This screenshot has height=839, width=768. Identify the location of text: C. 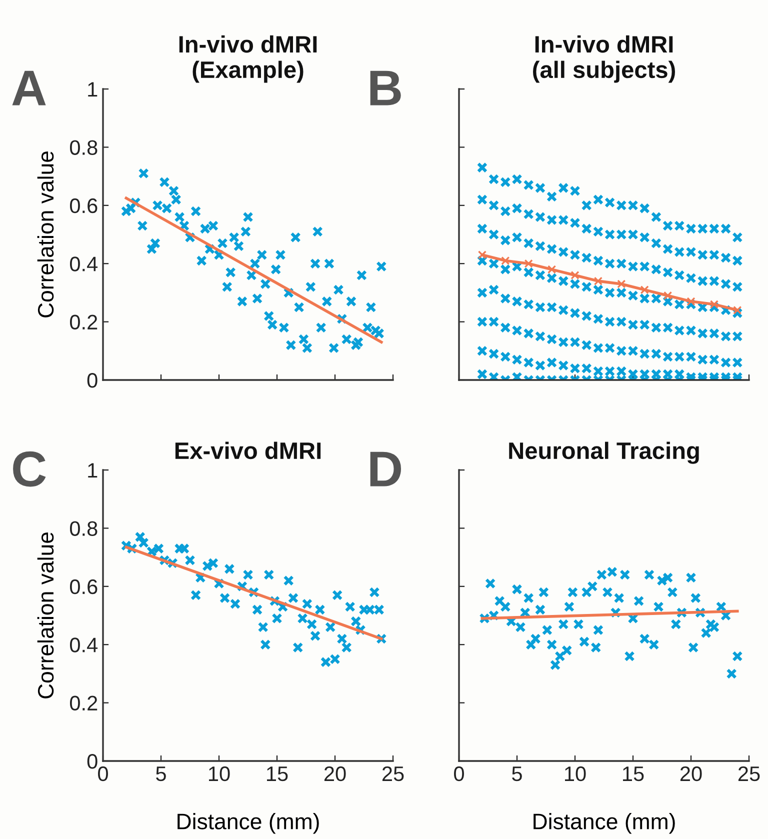
(29, 469).